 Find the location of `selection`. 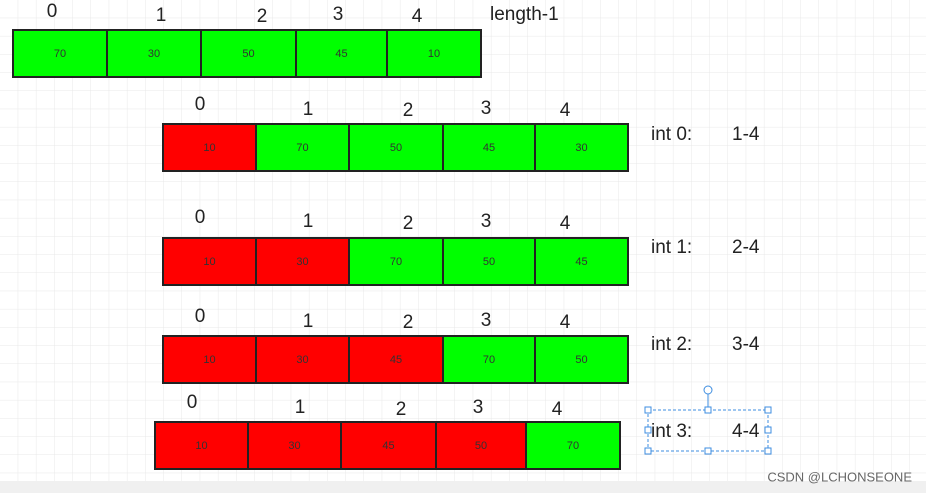

selection is located at coordinates (708, 420).